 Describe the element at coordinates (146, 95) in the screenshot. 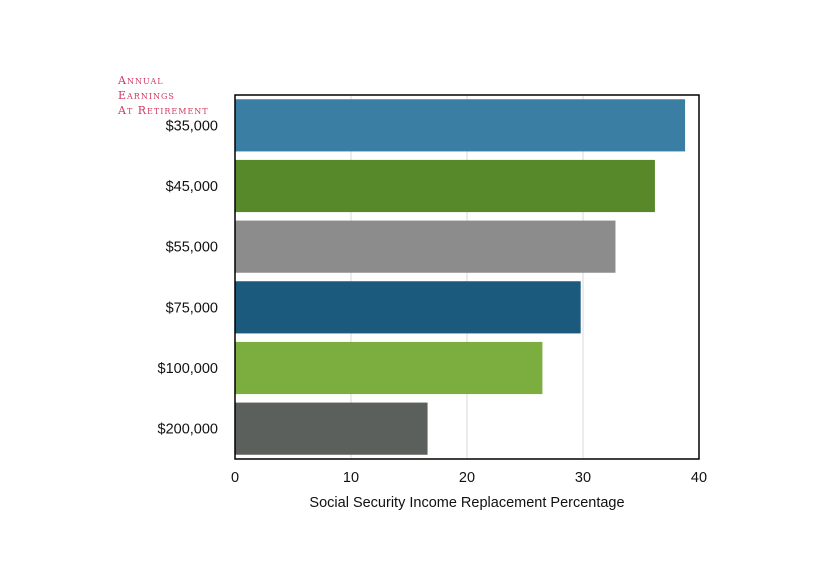

I see `category-axis-title-line-2: Earnings` at that location.